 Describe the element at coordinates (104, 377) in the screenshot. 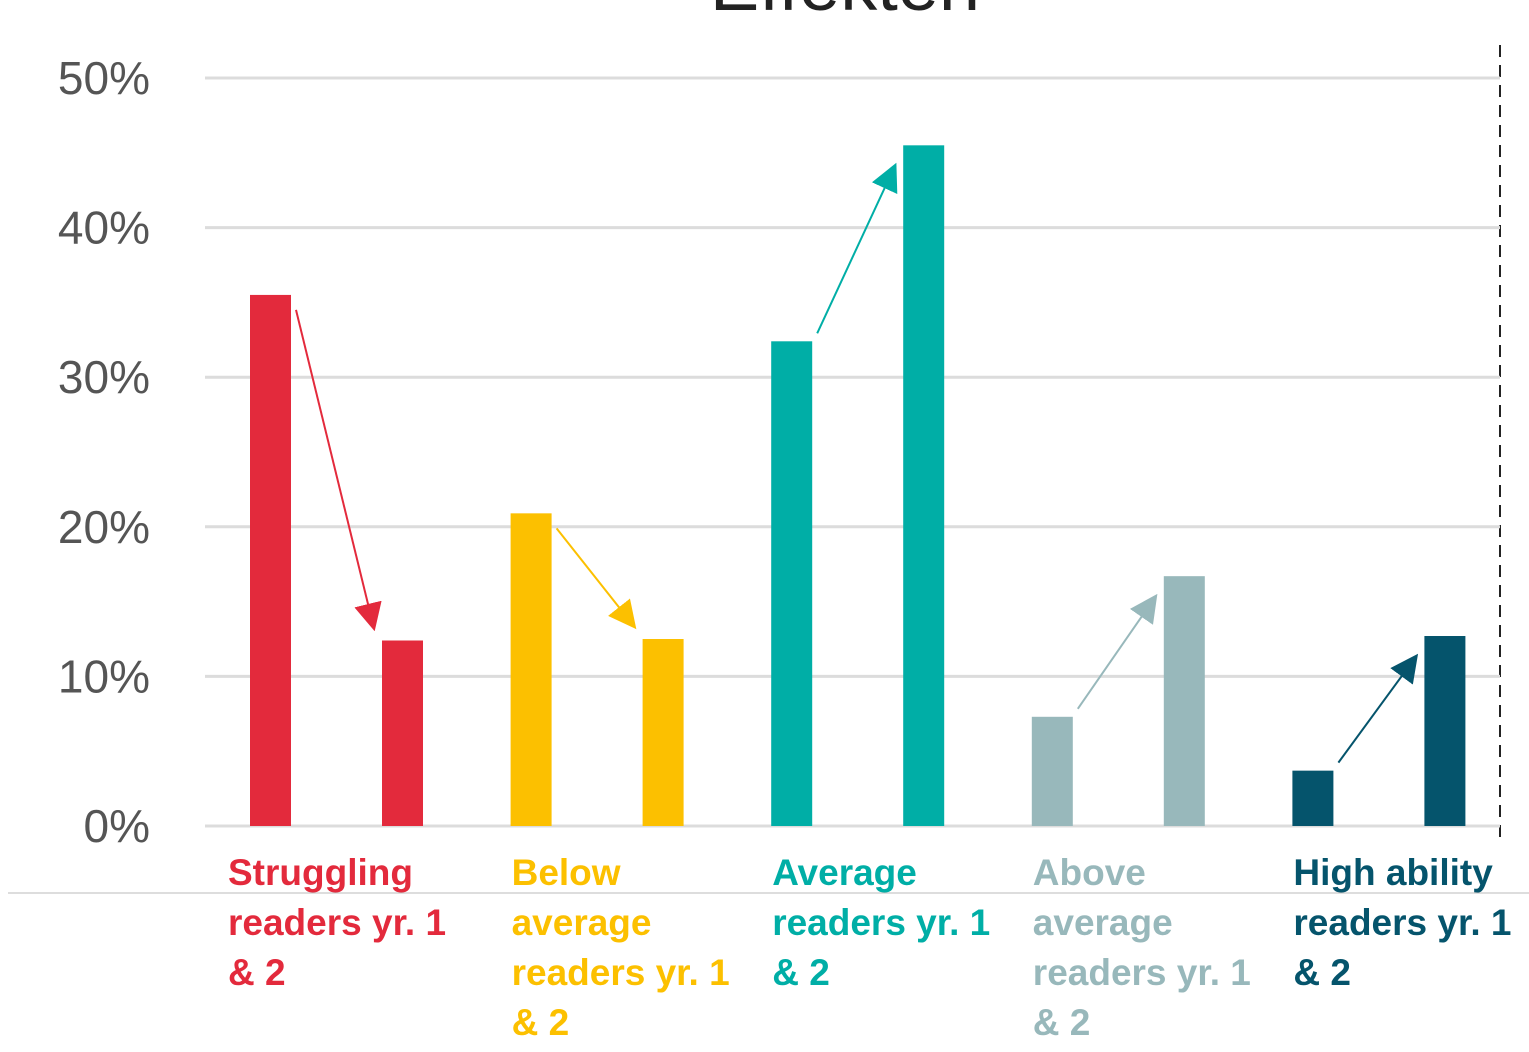

I see `y-tick-label: 30%` at that location.